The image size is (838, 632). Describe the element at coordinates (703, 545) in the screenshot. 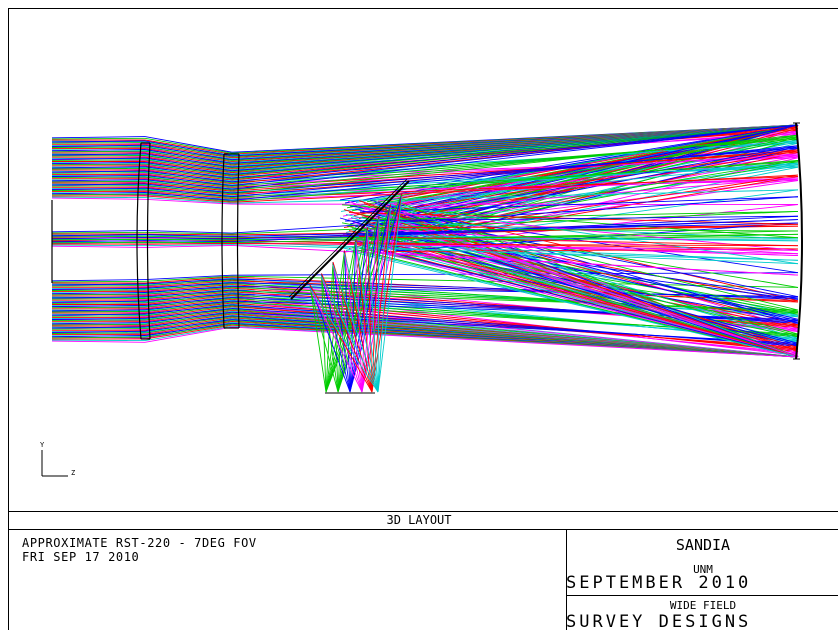

I see `organization-name: SANDIA` at that location.